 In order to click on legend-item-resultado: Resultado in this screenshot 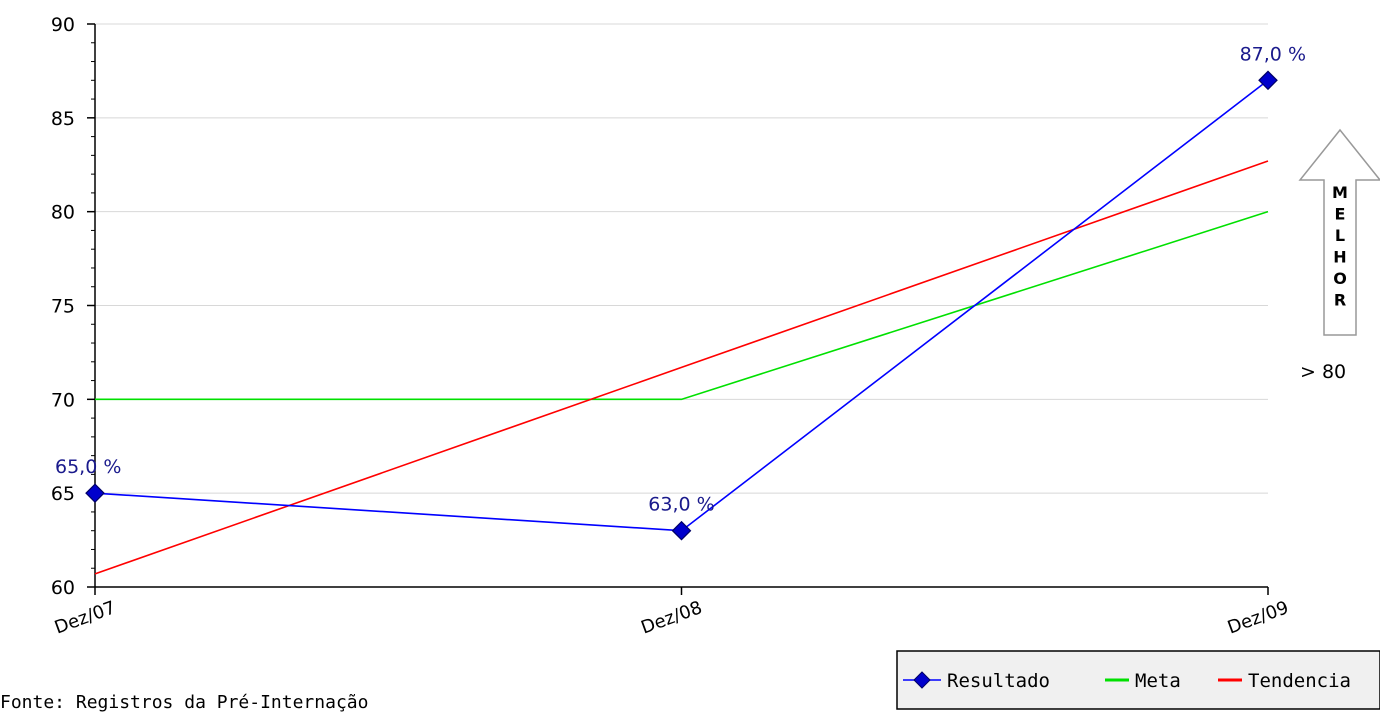, I will do `click(976, 681)`.